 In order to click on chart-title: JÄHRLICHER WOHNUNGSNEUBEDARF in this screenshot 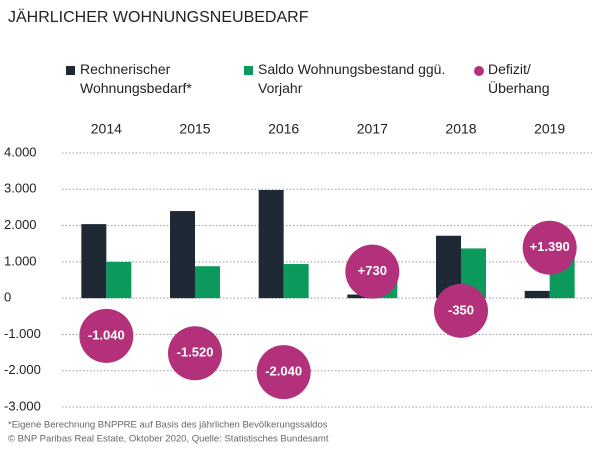, I will do `click(158, 17)`.